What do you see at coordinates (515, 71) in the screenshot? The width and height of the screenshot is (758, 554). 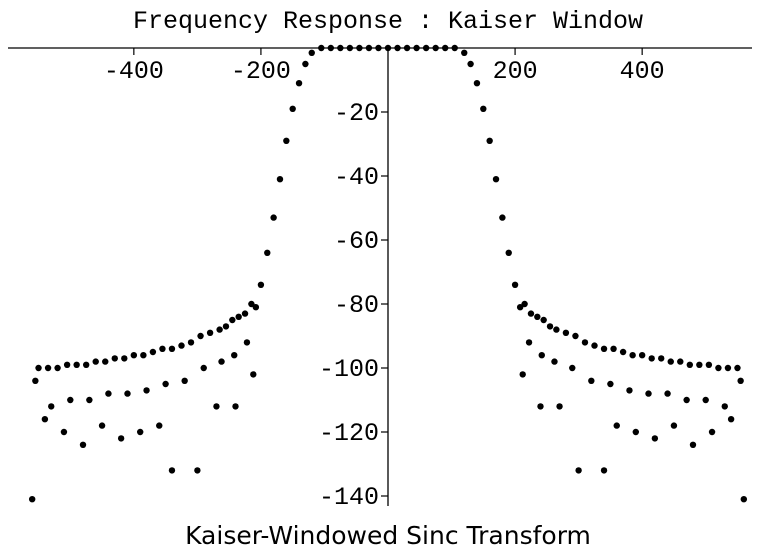 I see `x-tick-label: 200` at bounding box center [515, 71].